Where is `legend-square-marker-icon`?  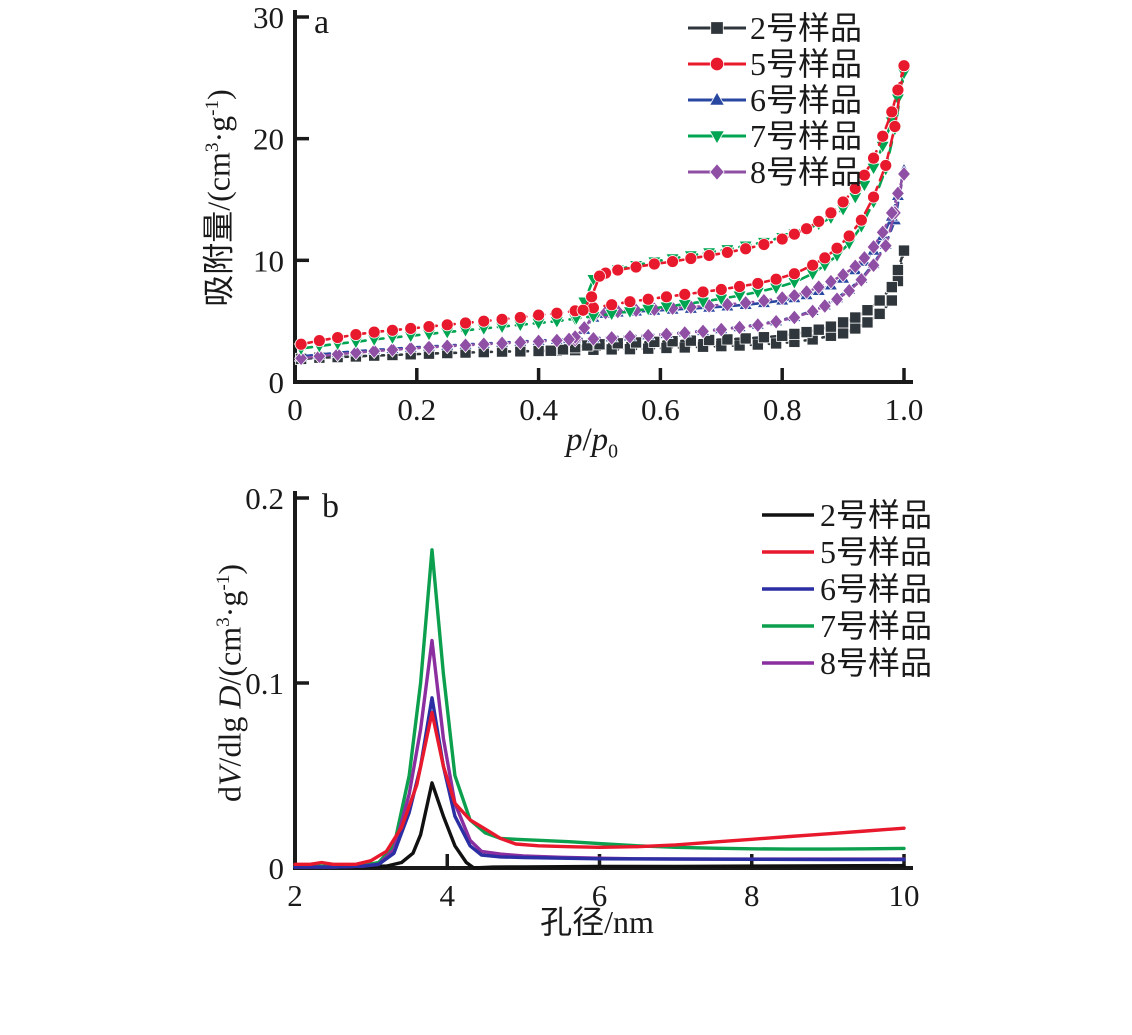
legend-square-marker-icon is located at coordinates (717, 28).